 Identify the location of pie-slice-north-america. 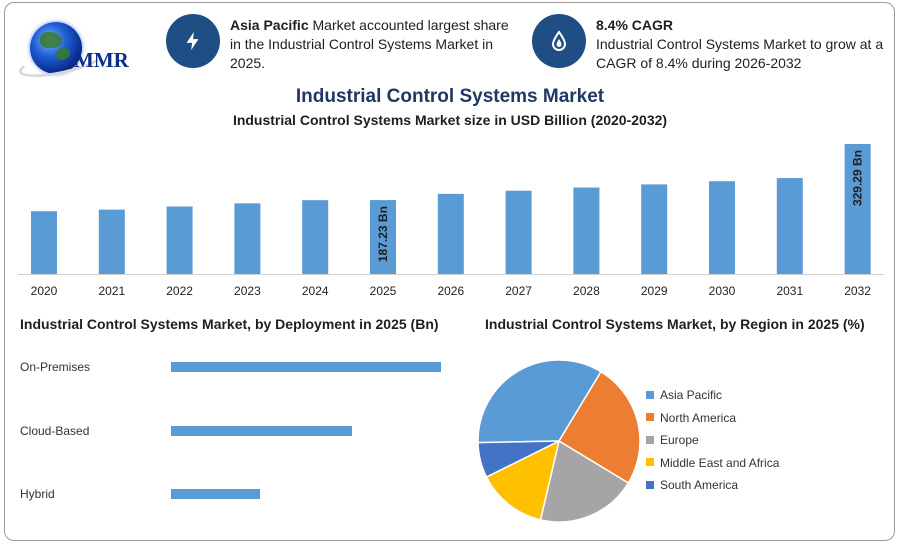
(599, 427).